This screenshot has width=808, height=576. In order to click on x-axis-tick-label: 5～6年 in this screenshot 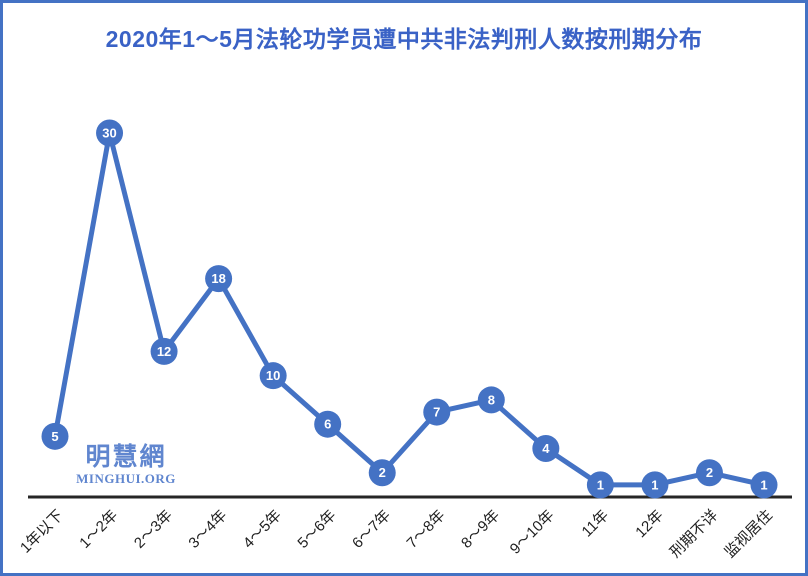, I will do `click(316, 529)`.